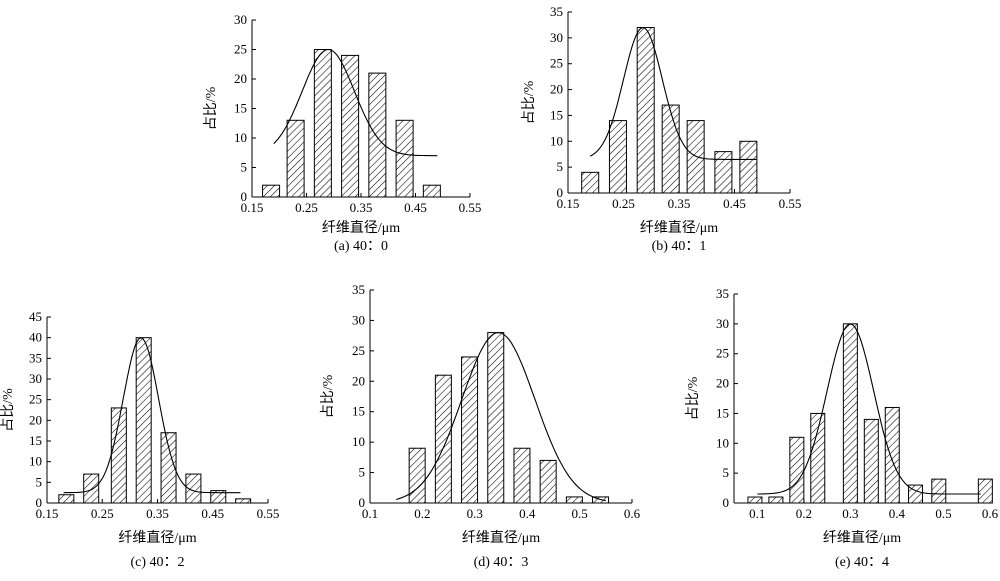 This screenshot has width=1000, height=581. I want to click on x-tick-label: 0.35, so click(679, 203).